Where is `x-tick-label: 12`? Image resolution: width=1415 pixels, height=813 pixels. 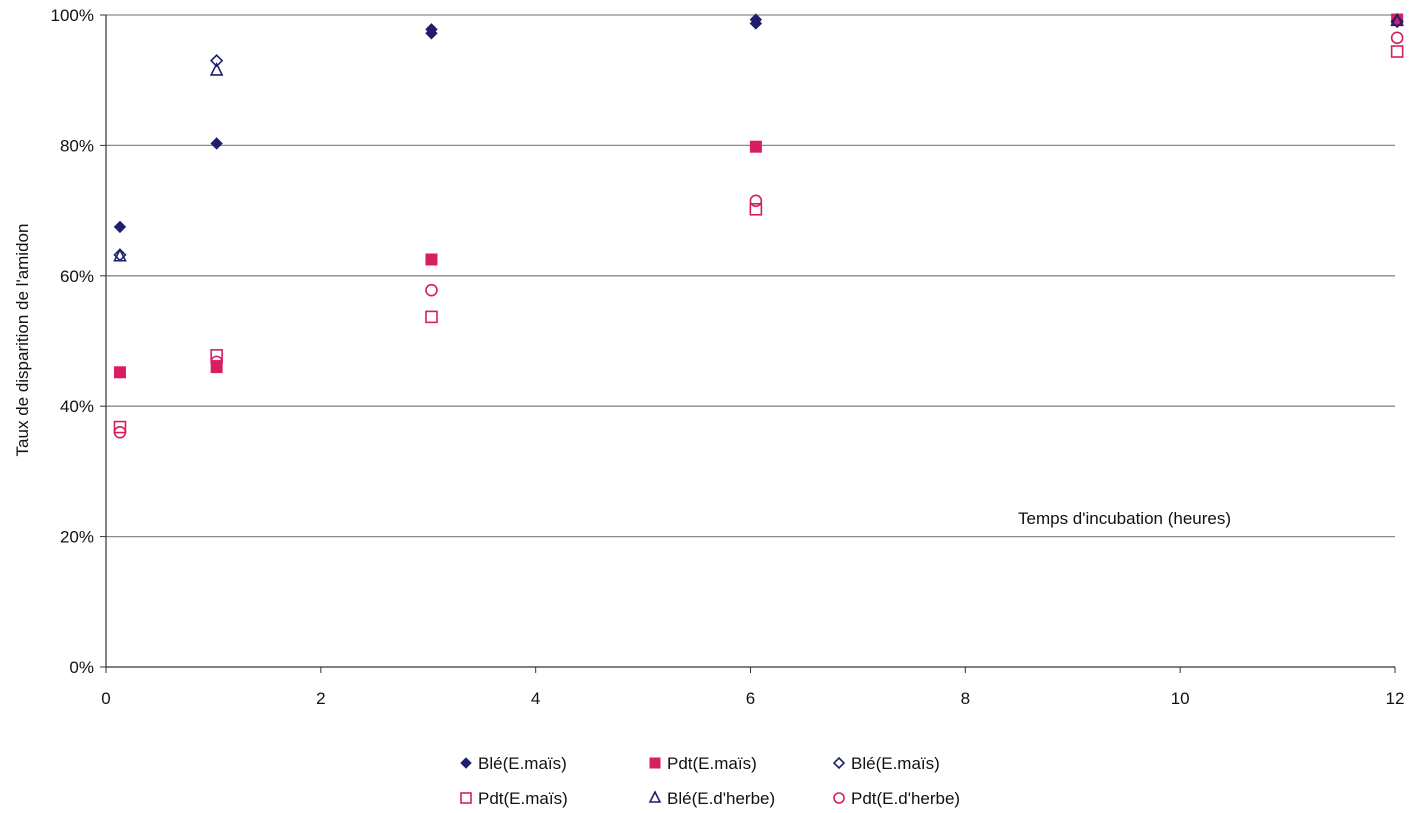
x-tick-label: 12 is located at coordinates (1395, 698).